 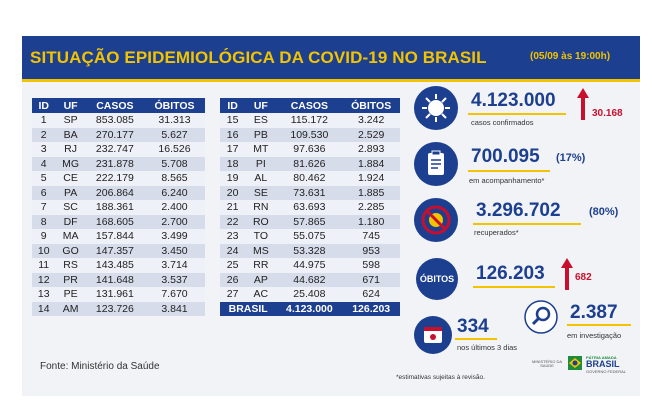 I want to click on table-row: 4 MG 231.878 5.708, so click(x=118, y=163).